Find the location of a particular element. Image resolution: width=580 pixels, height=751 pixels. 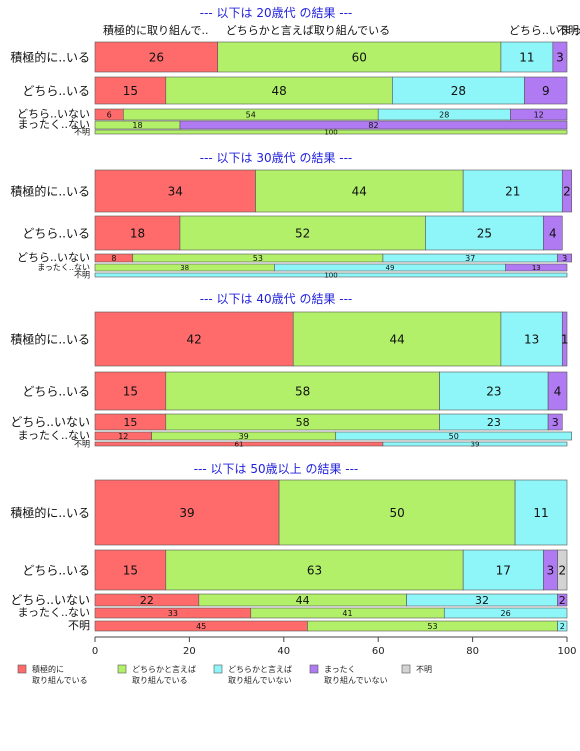

data-label: 11 is located at coordinates (526, 57).